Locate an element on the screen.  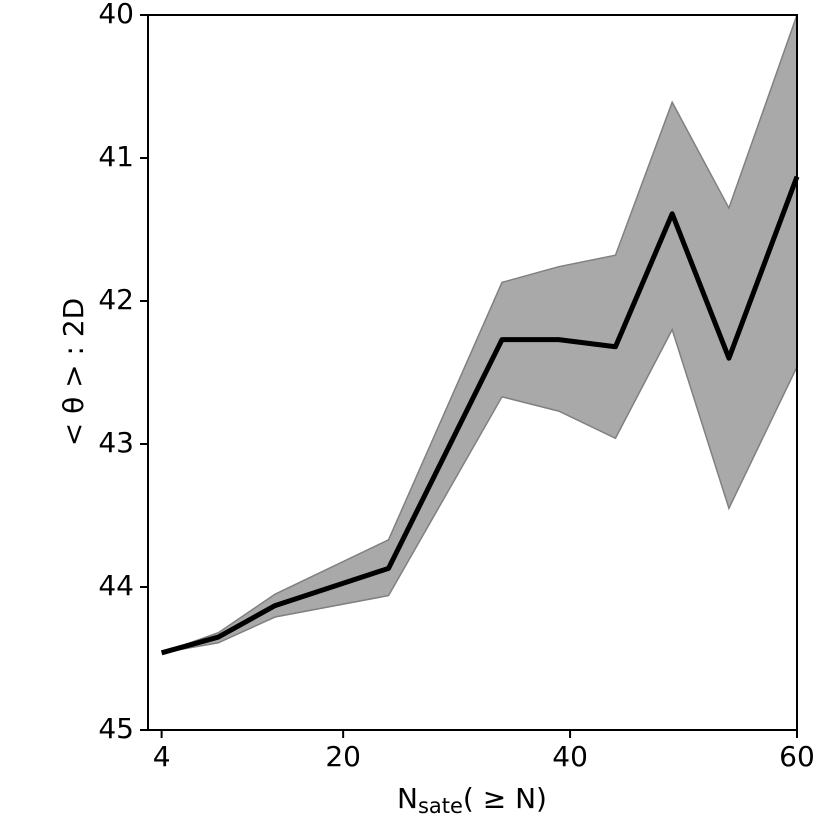
y-tick-label: 43 is located at coordinates (116, 442).